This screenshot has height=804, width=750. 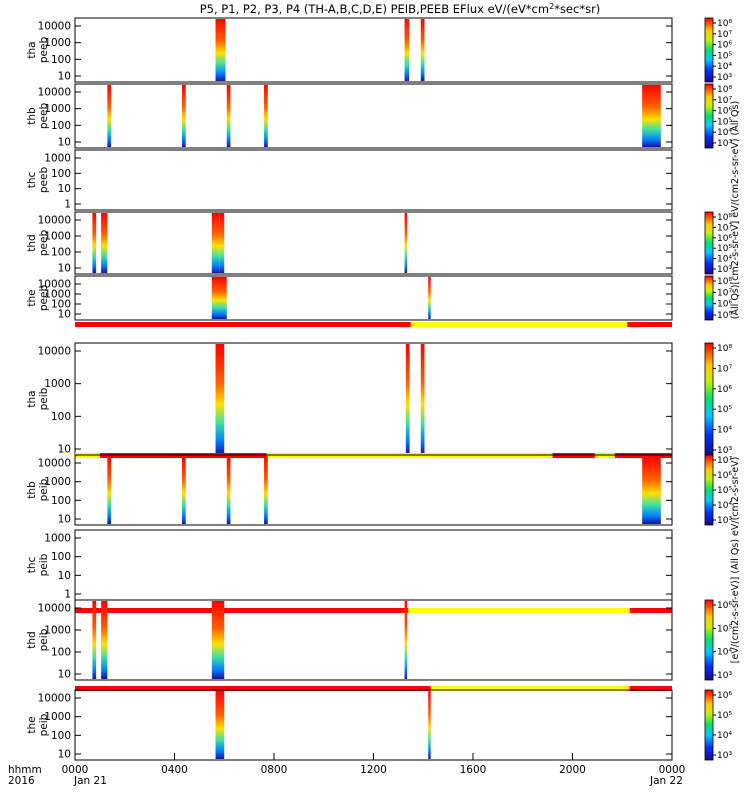 I want to click on panel-the-peib: 10000 1000 100 10 the peib 10⁶ 10⁵ 10⁴ 10³, so click(x=379, y=723).